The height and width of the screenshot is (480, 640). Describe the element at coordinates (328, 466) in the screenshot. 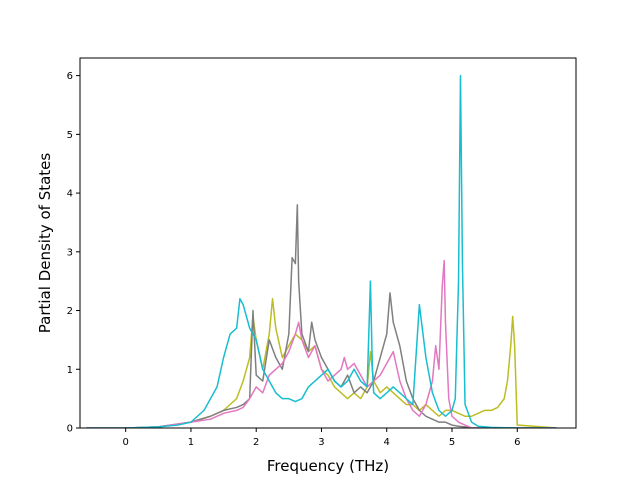

I see `x-axis-label: Frequency (THz)` at that location.